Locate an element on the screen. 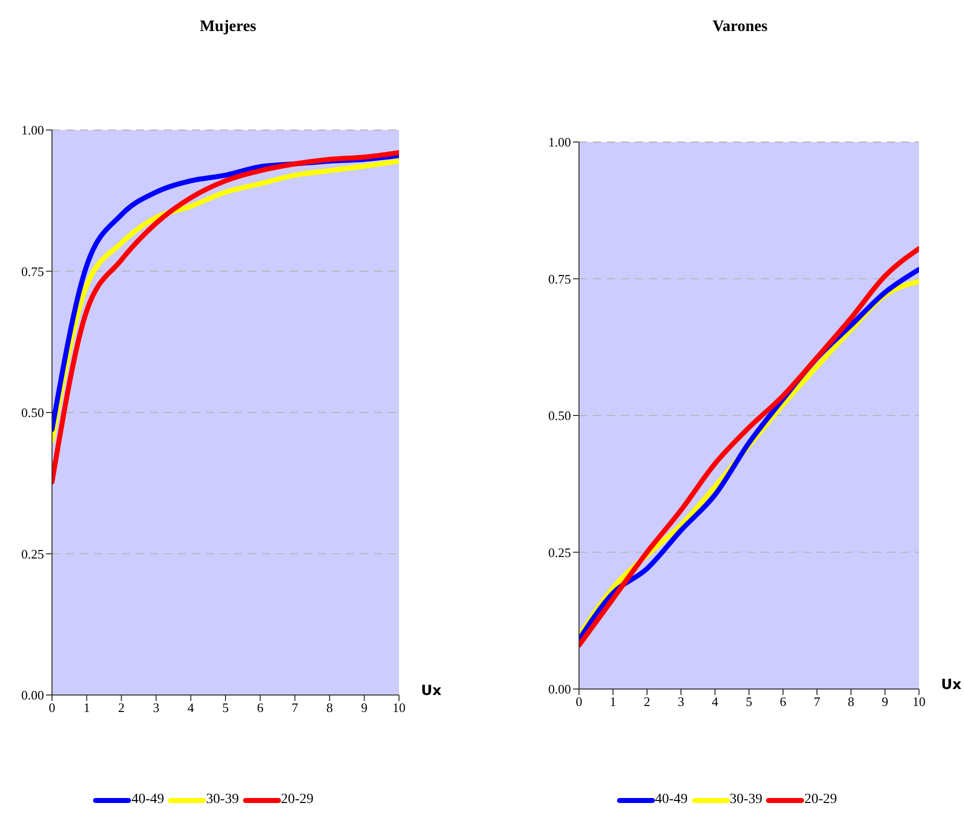  chart-title: Mujeres is located at coordinates (228, 27).